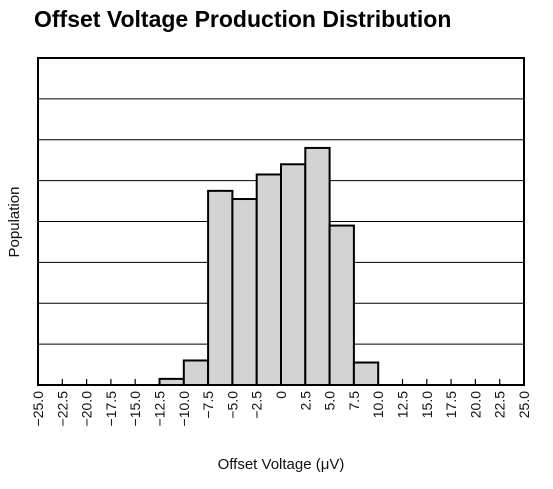  What do you see at coordinates (14, 222) in the screenshot?
I see `y-axis-title: Population` at bounding box center [14, 222].